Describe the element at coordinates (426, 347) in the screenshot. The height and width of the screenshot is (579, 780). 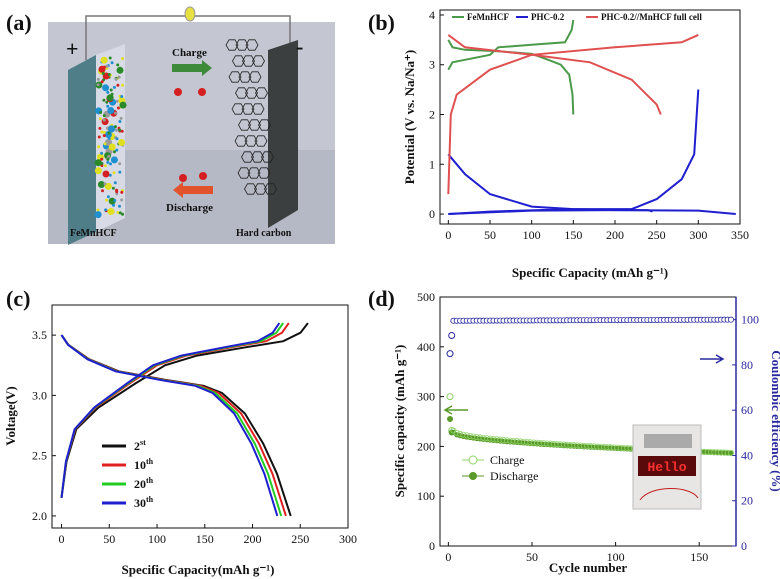
I see `chart-d-ytick-label: 400` at that location.